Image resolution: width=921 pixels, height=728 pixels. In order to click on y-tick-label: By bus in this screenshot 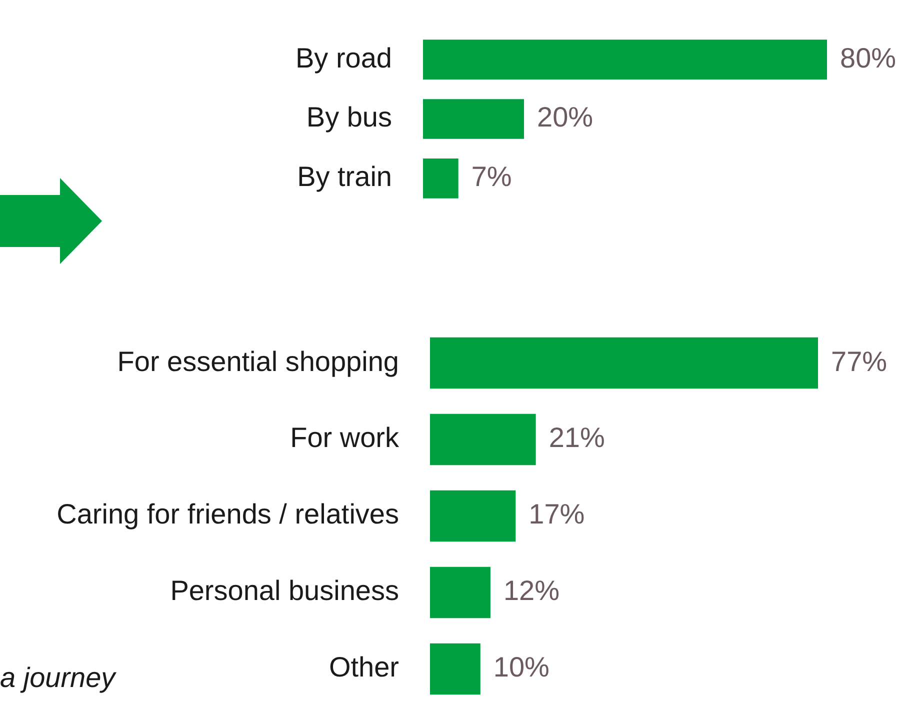, I will do `click(349, 117)`.